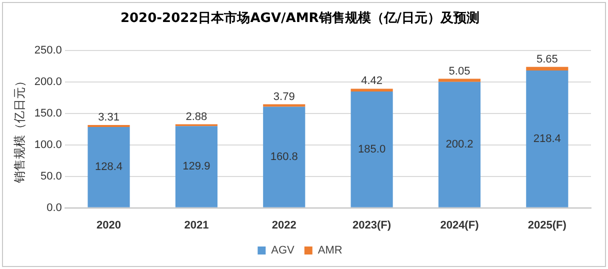 This screenshot has width=608, height=269. Describe the element at coordinates (284, 96) in the screenshot. I see `data-label: 3.79` at that location.